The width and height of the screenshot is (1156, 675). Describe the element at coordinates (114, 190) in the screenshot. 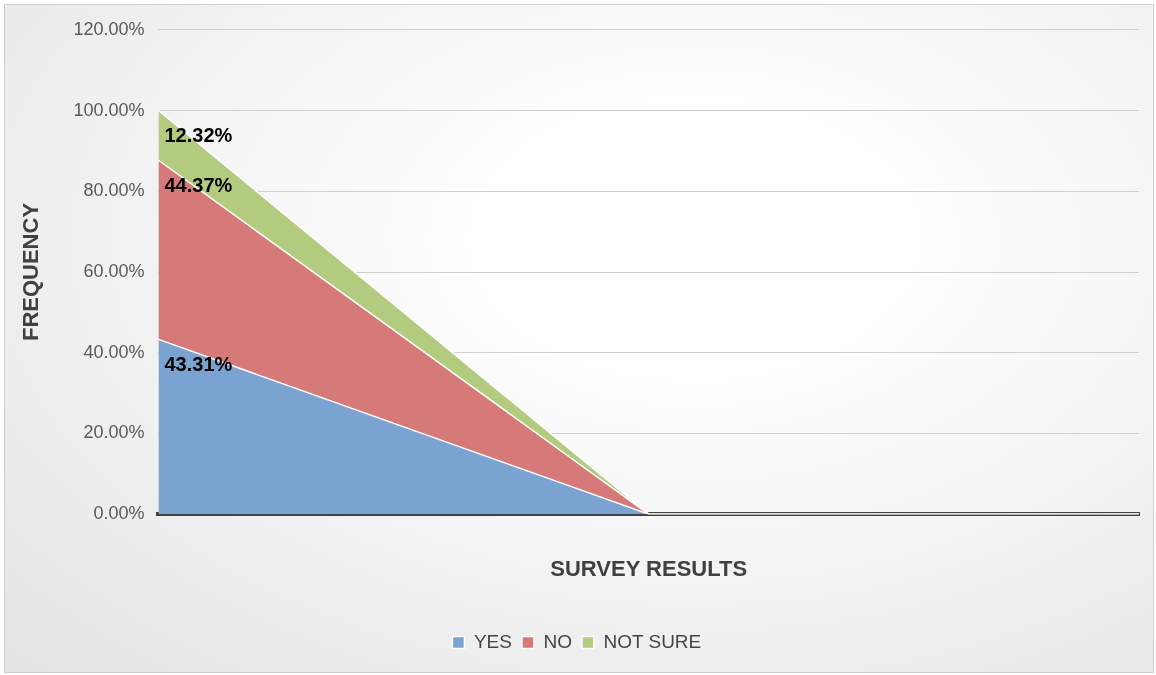

I see `y-tick-label: 80.00%` at that location.